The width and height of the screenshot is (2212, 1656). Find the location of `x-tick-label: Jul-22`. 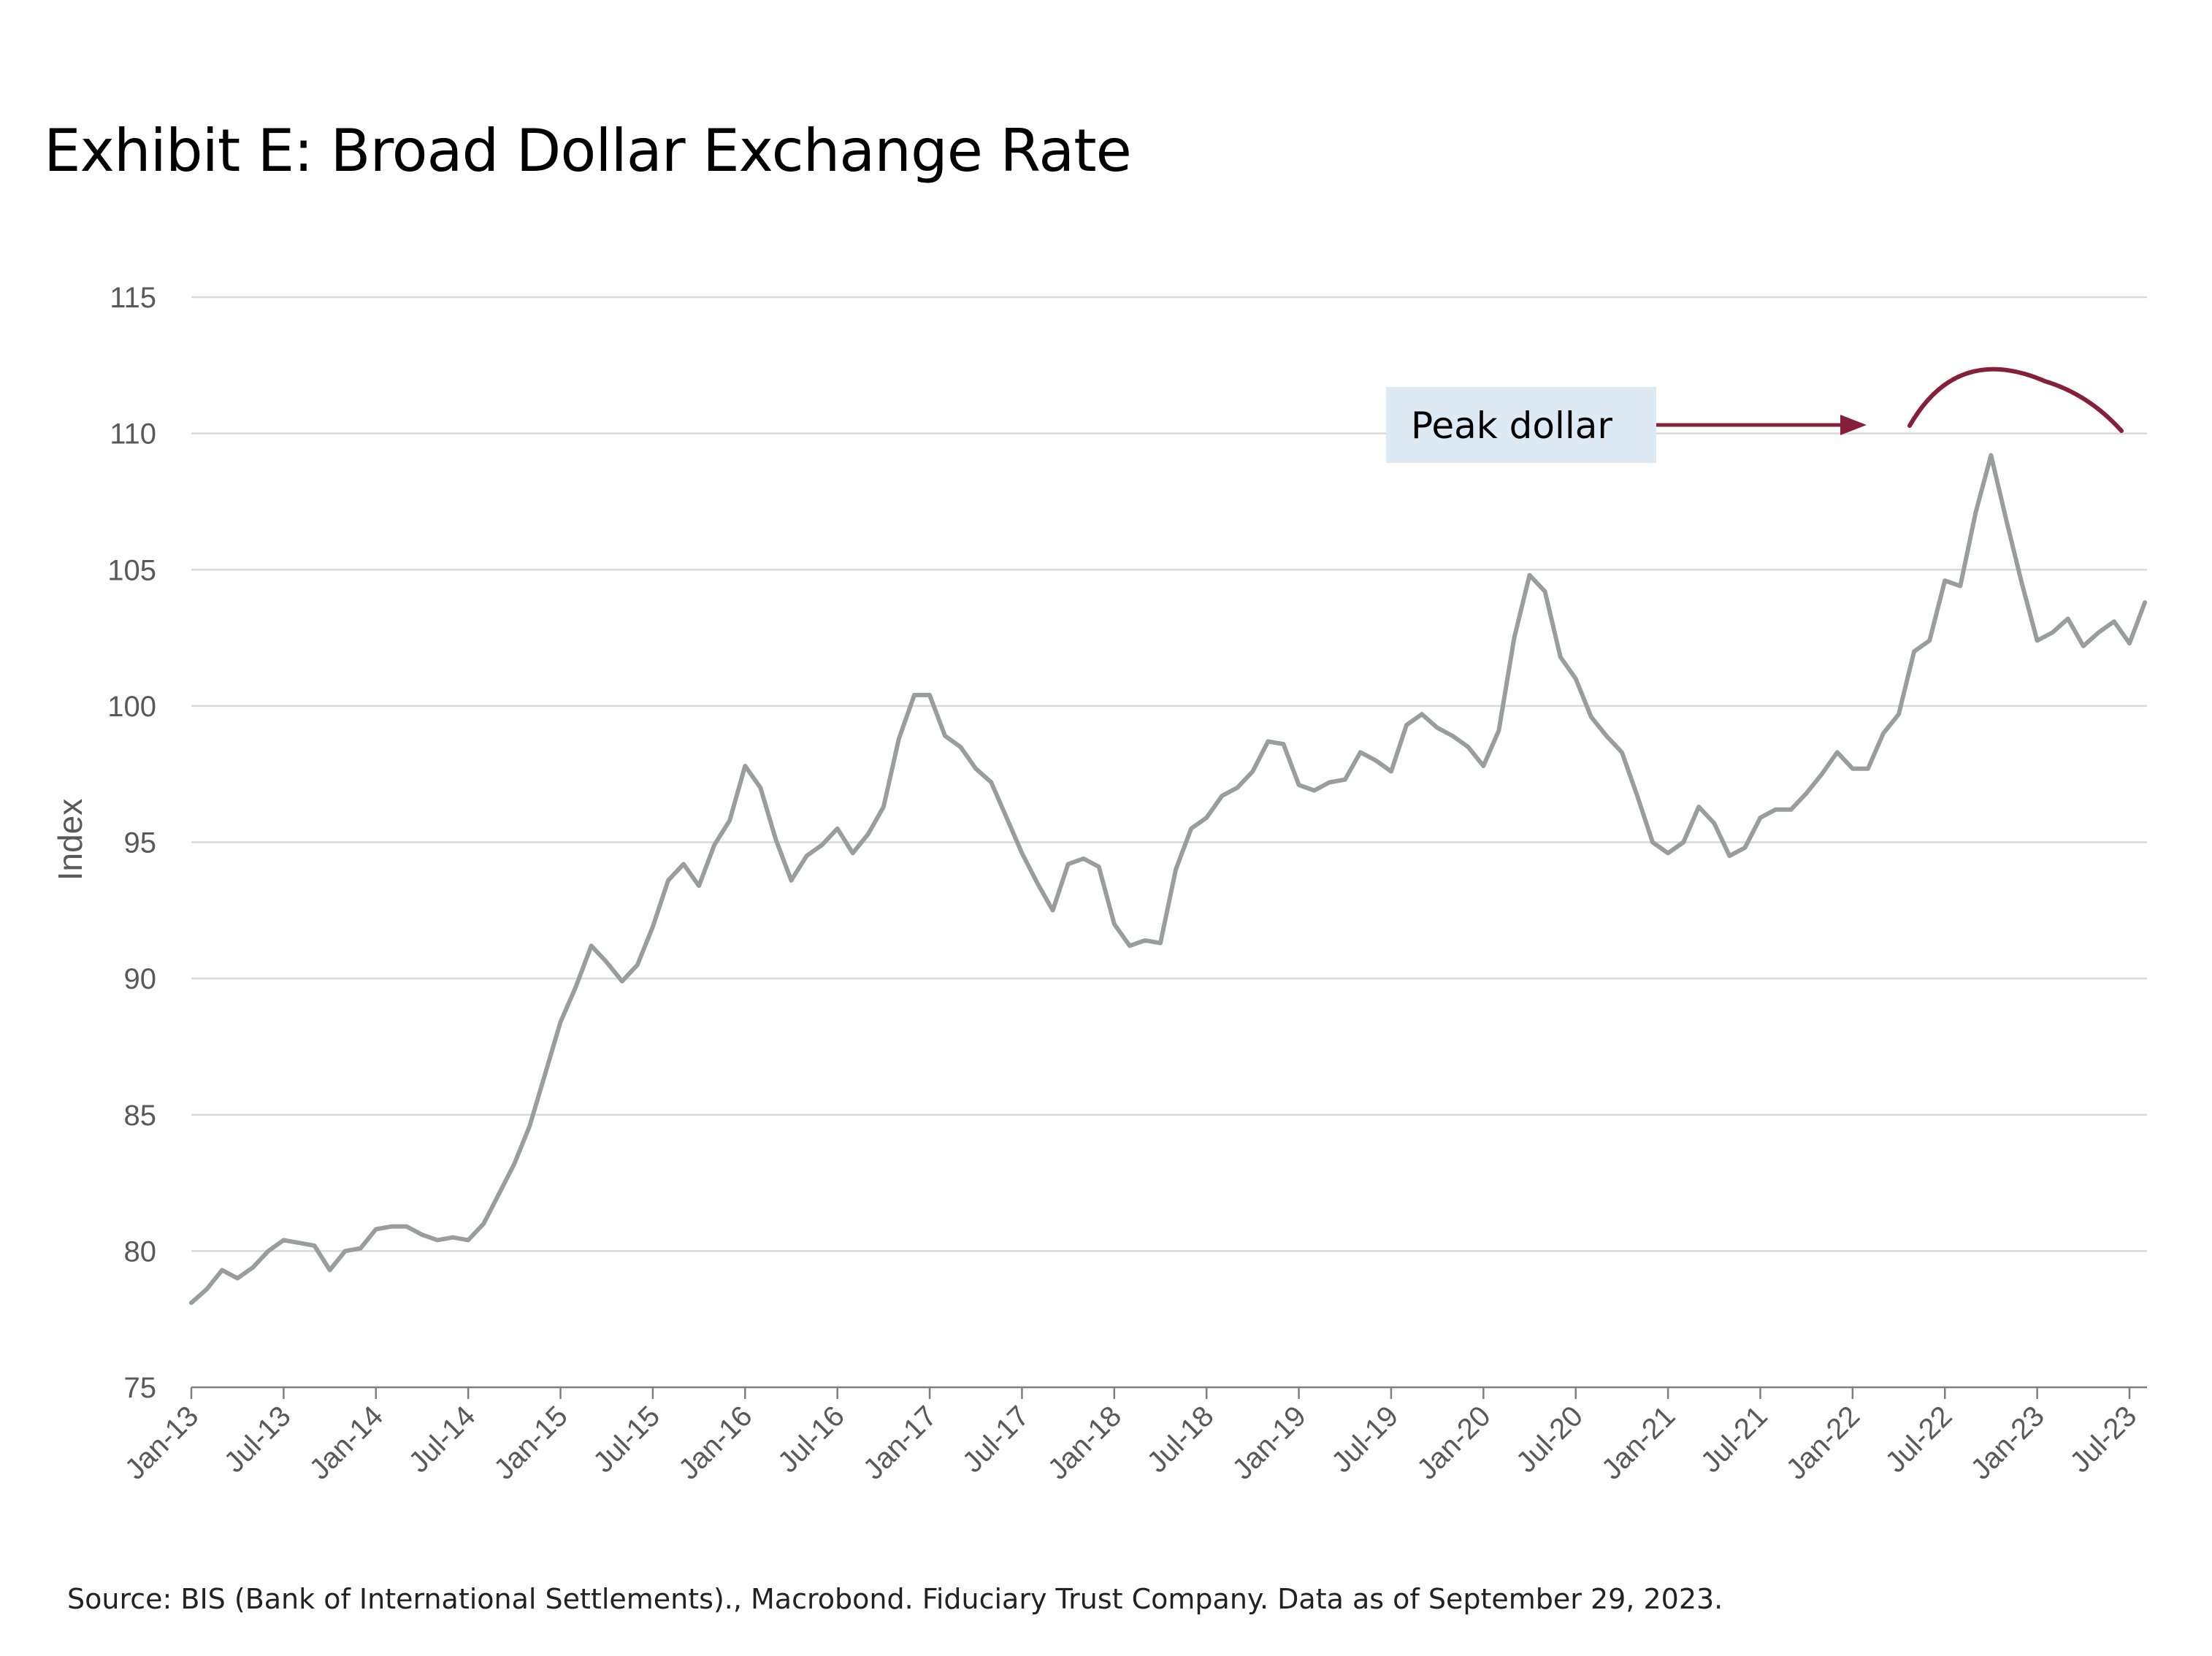

x-tick-label: Jul-22 is located at coordinates (1918, 1439).